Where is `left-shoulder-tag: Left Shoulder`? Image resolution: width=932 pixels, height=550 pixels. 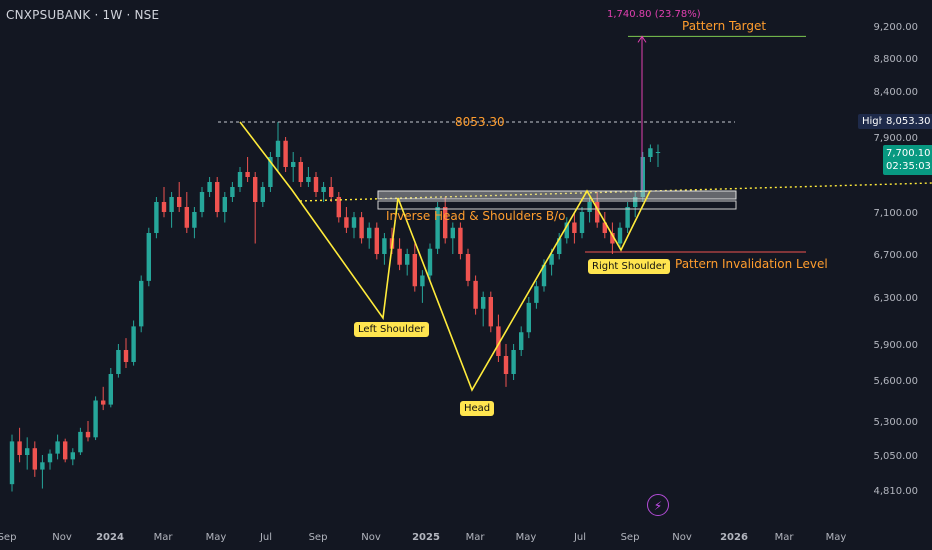 left-shoulder-tag: Left Shoulder is located at coordinates (391, 329).